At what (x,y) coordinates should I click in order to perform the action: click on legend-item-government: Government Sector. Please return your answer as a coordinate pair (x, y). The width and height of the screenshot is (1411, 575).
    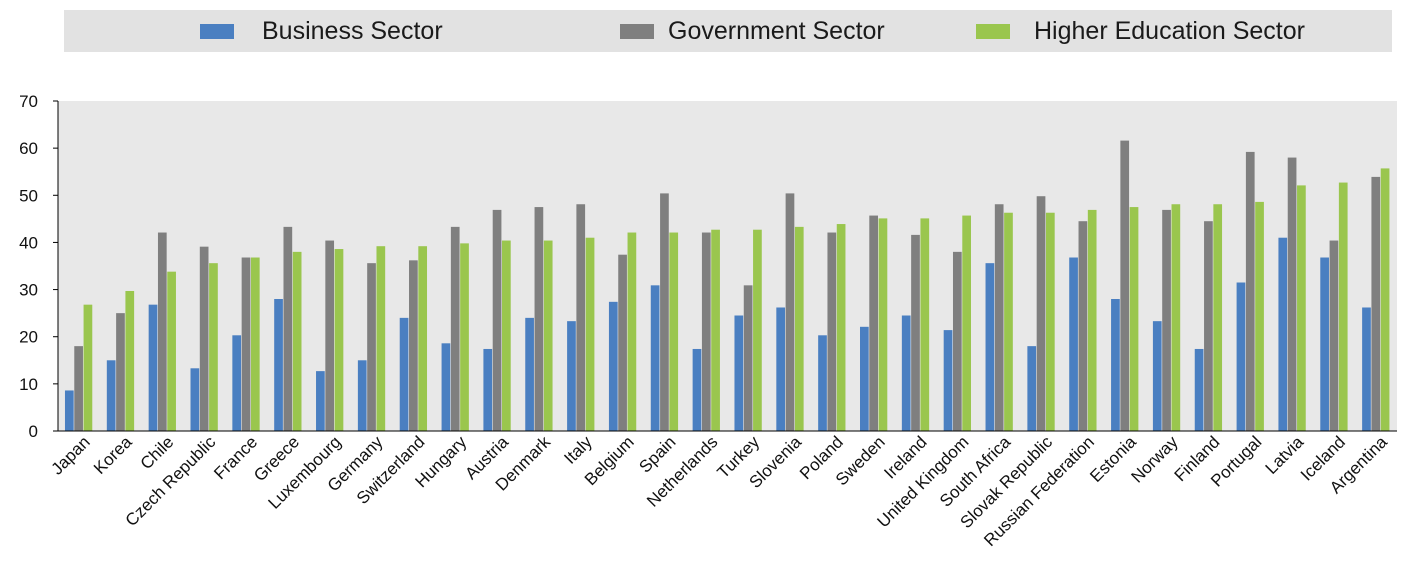
    Looking at the image, I should click on (752, 31).